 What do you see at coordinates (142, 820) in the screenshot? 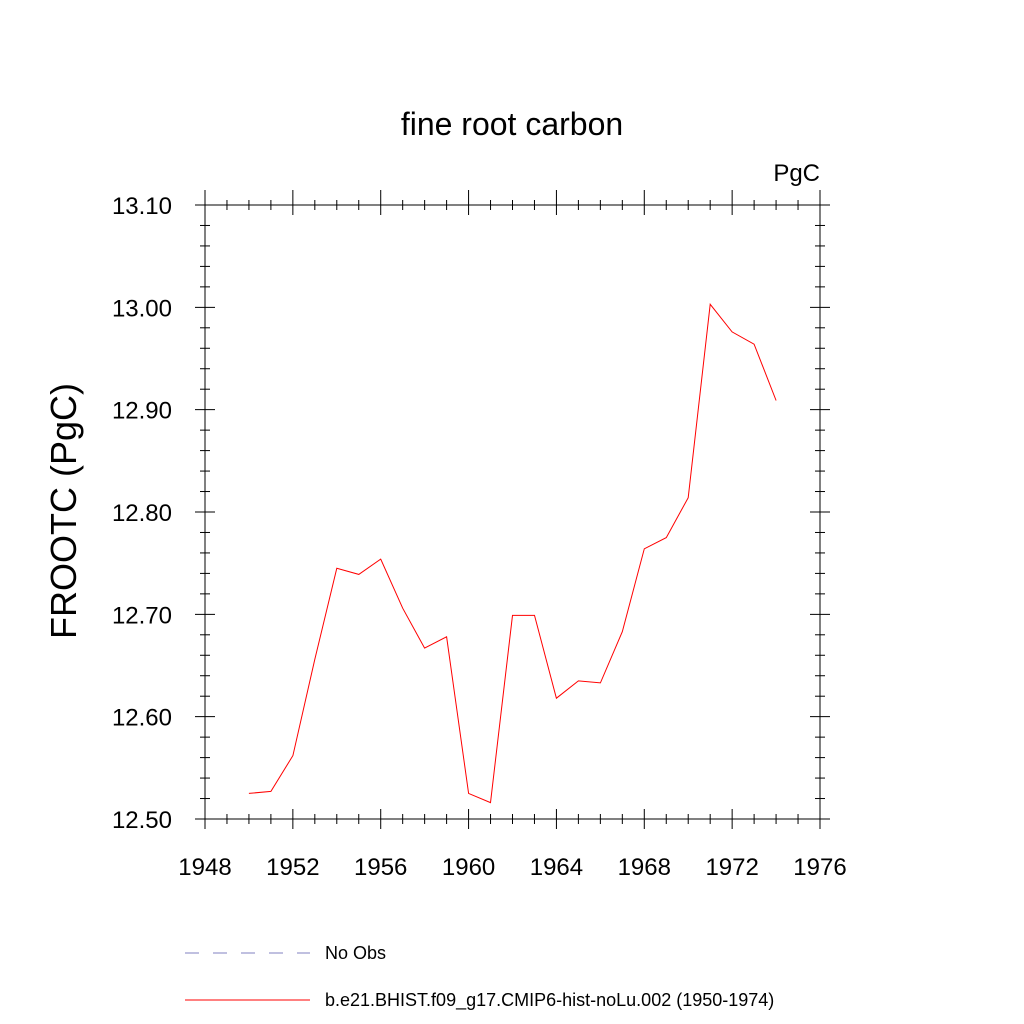
I see `y-tick-label: 12.50` at bounding box center [142, 820].